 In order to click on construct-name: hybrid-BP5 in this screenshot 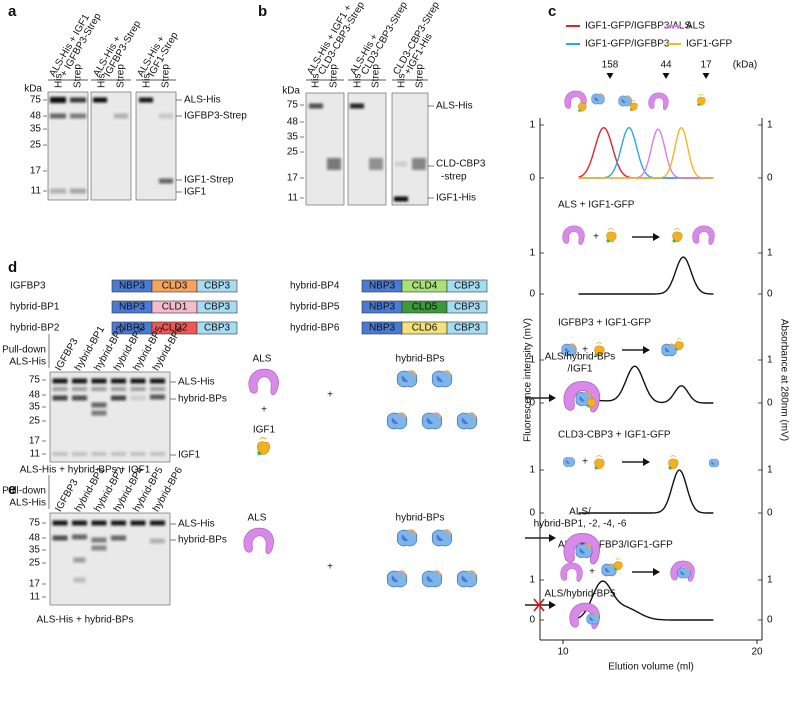, I will do `click(315, 307)`.